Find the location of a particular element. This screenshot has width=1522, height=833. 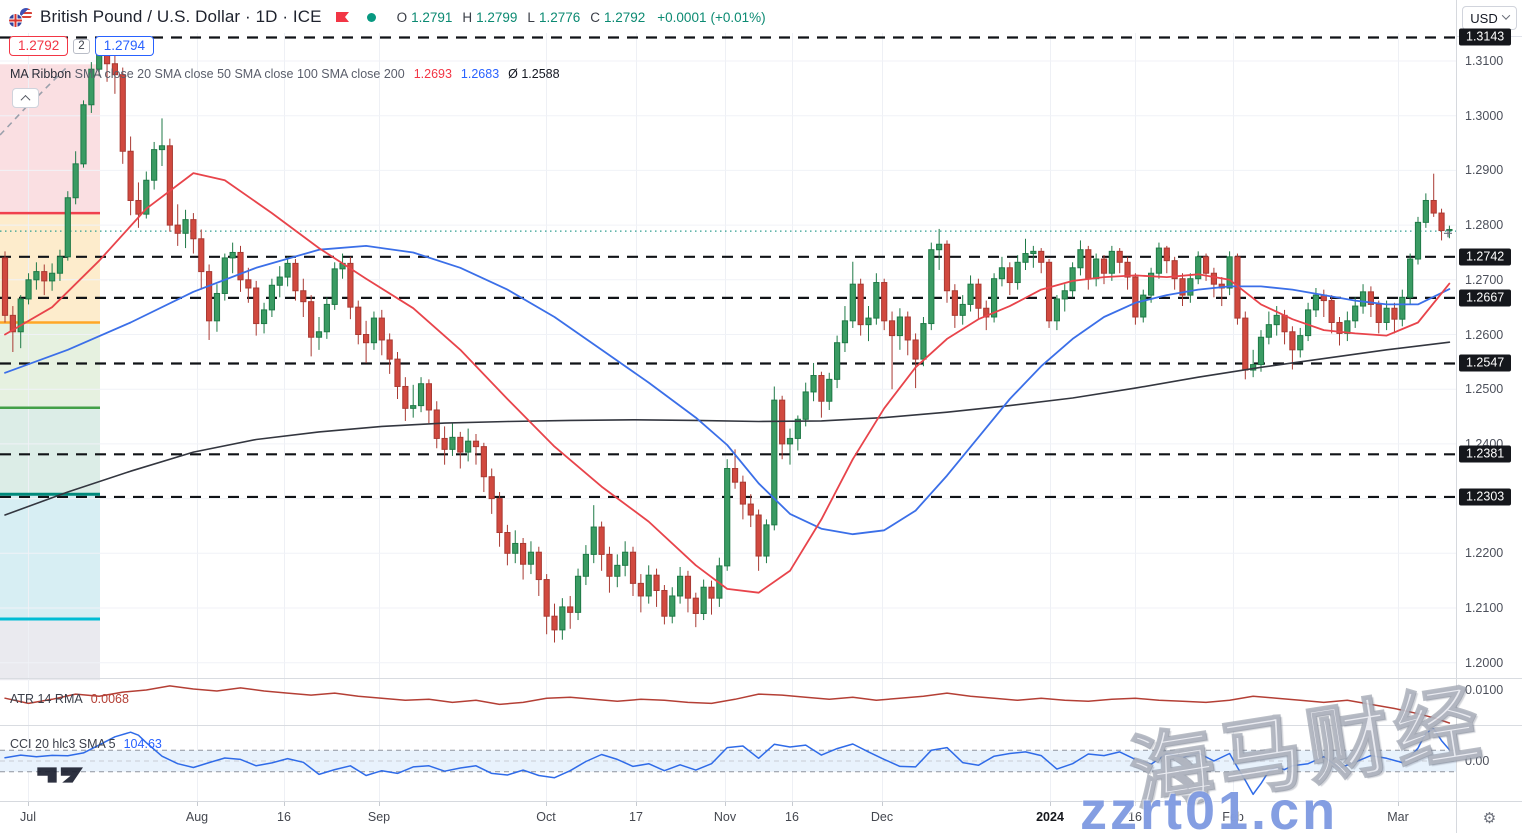

gbpusd-pair-icon is located at coordinates (20, 17).